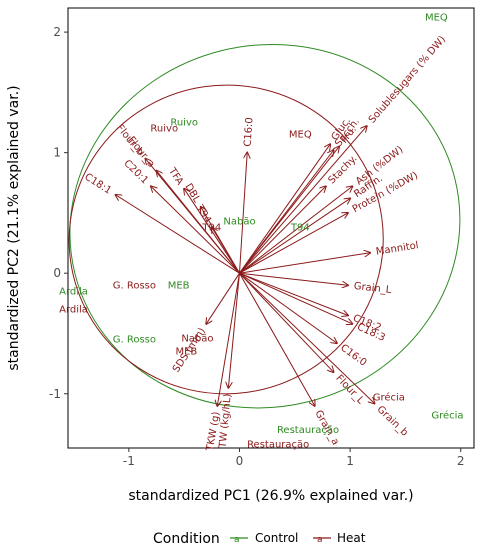  Describe the element at coordinates (57, 273) in the screenshot. I see `y-tick-label: 0` at that location.